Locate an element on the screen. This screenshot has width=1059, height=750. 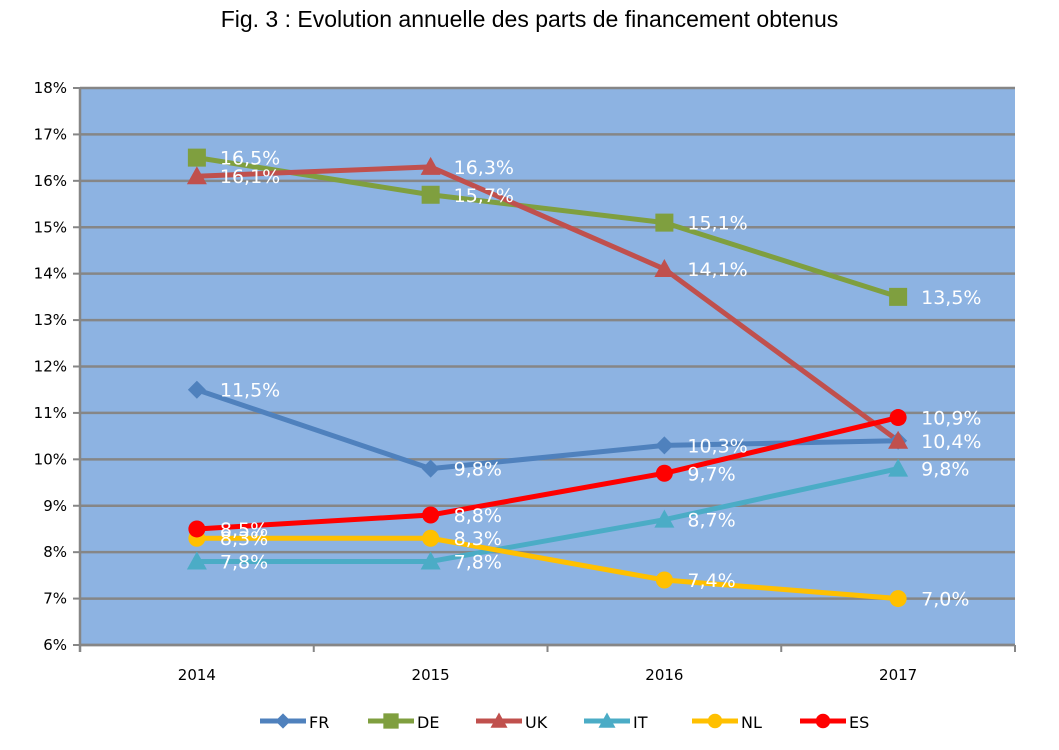
legend-item-it: IT is located at coordinates (616, 722).